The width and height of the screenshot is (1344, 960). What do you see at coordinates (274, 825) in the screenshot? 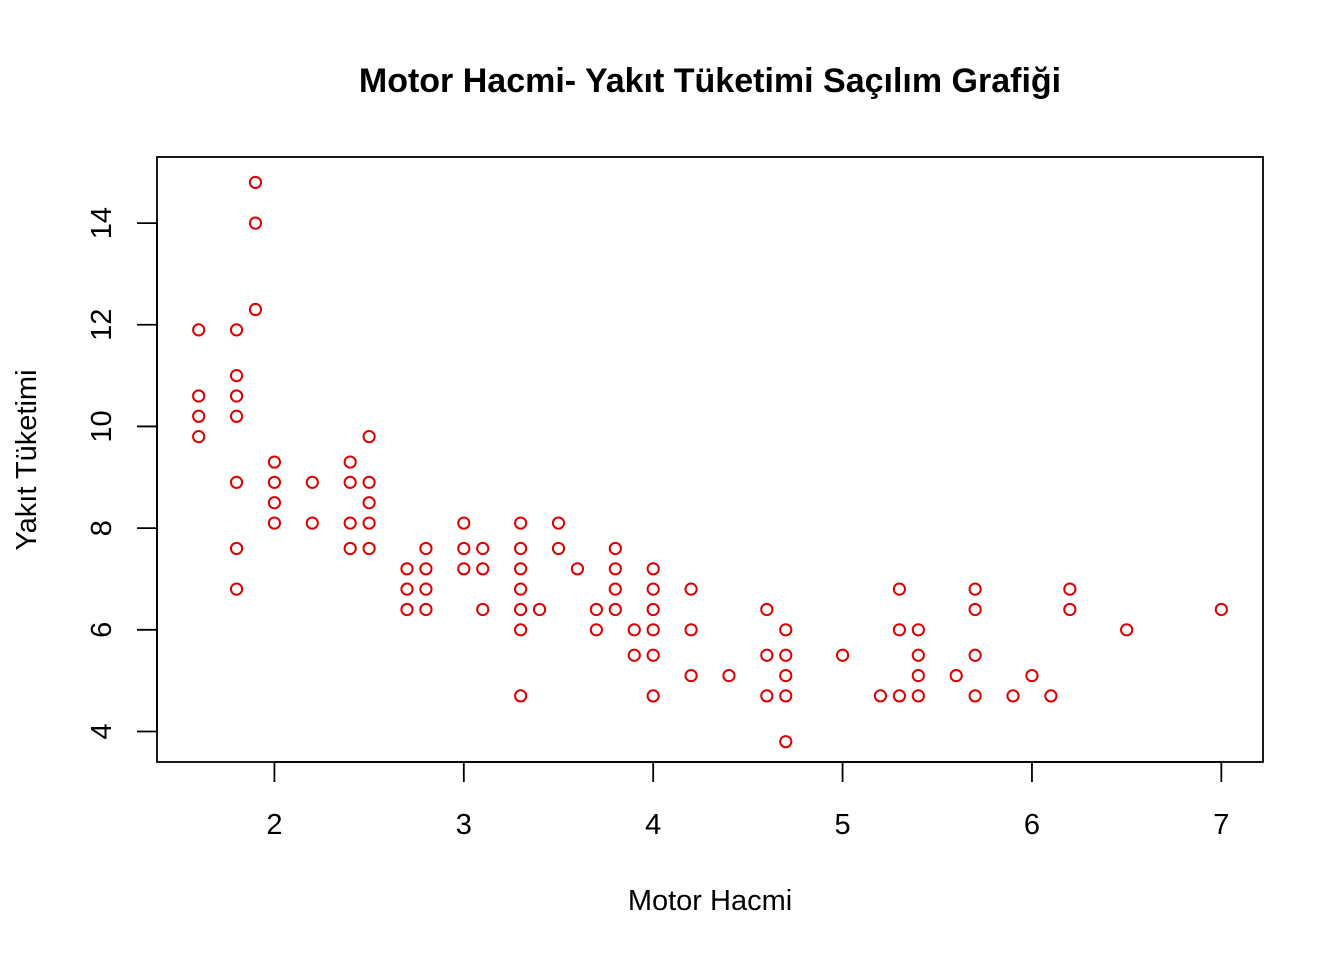
I see `x-tick-label: 2` at bounding box center [274, 825].